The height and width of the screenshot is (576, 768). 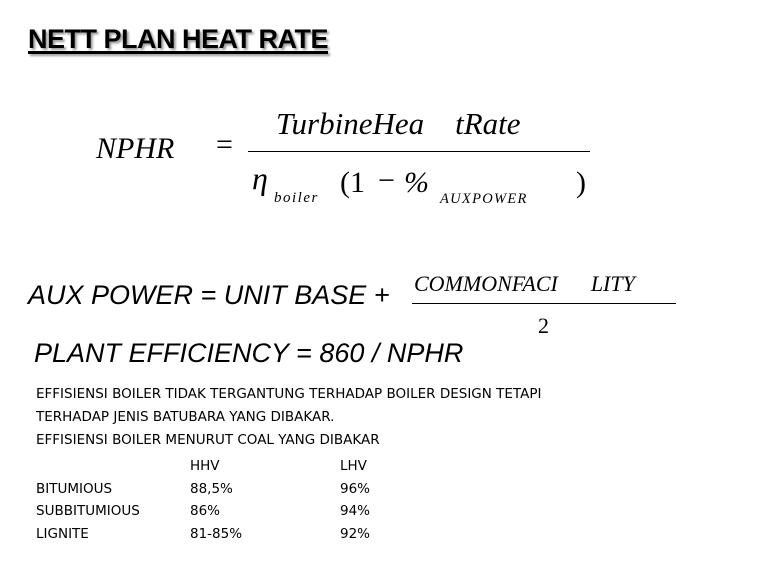 I want to click on percent-sign: %, so click(x=416, y=182).